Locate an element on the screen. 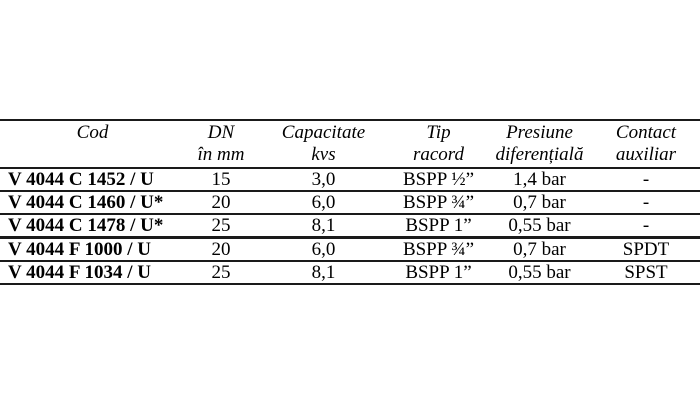 This screenshot has width=700, height=407. col-header-contact: Contact auxiliar is located at coordinates (646, 144).